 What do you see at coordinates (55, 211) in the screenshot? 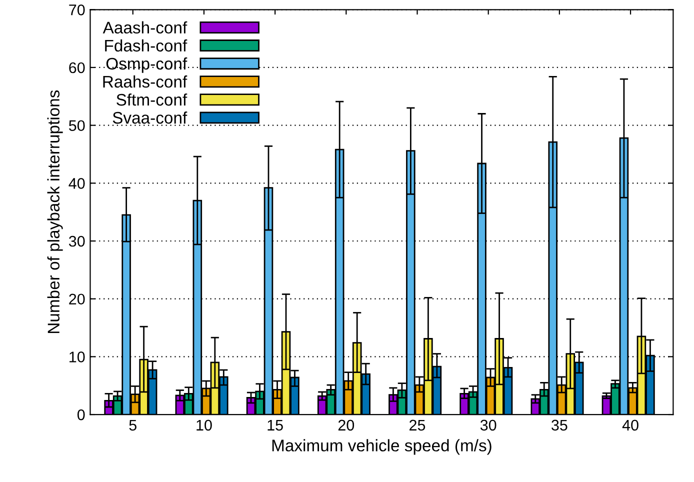
I see `y-axis-title: Number of playback interruptions` at bounding box center [55, 211].